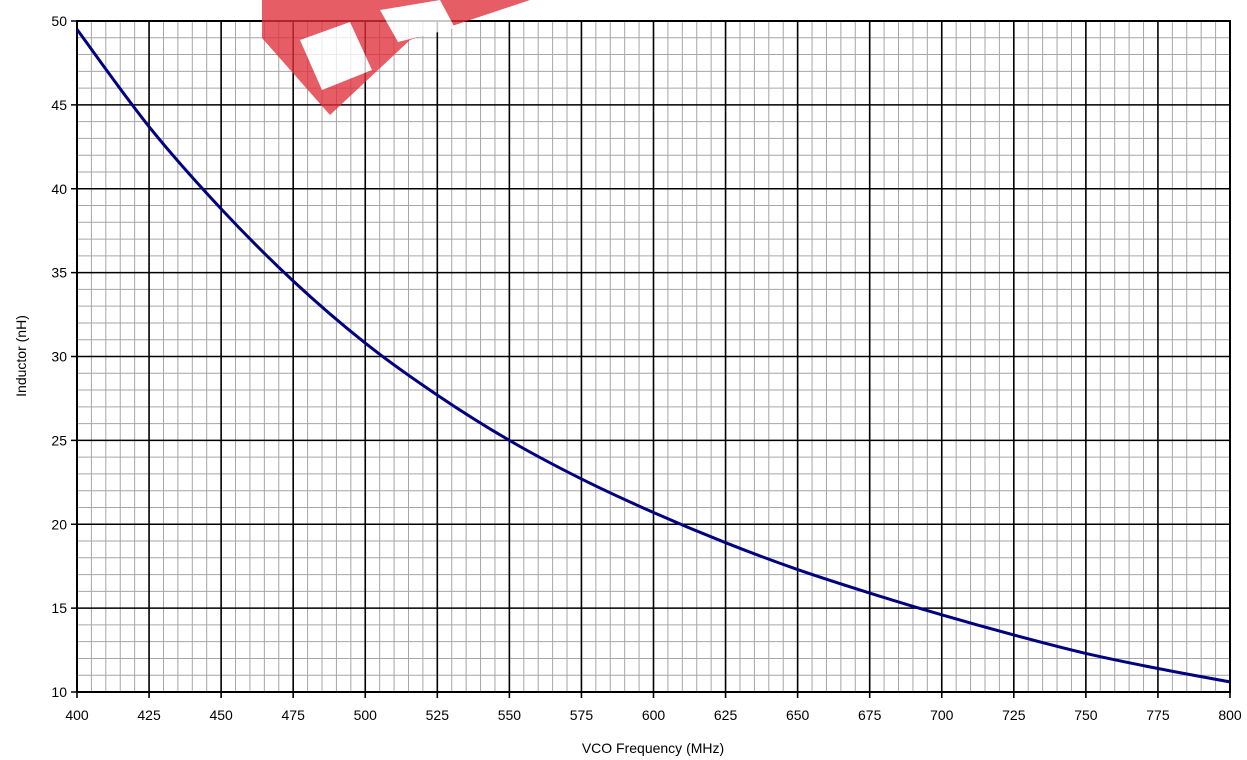  Describe the element at coordinates (582, 715) in the screenshot. I see `x-tick-label: 575` at that location.